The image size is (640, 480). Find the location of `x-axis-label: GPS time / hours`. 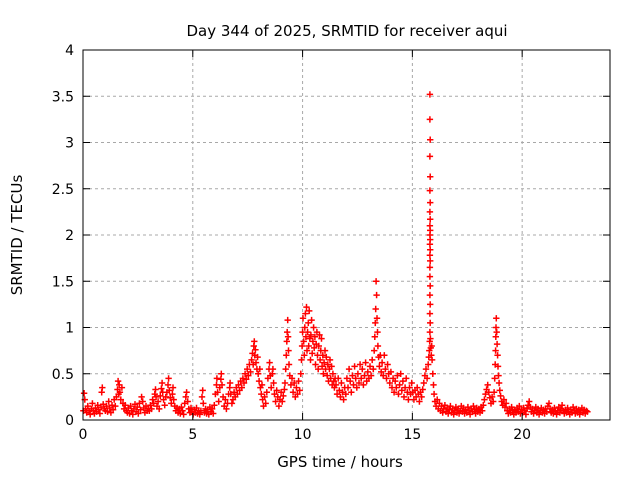

x-axis-label: GPS time / hours is located at coordinates (340, 462).